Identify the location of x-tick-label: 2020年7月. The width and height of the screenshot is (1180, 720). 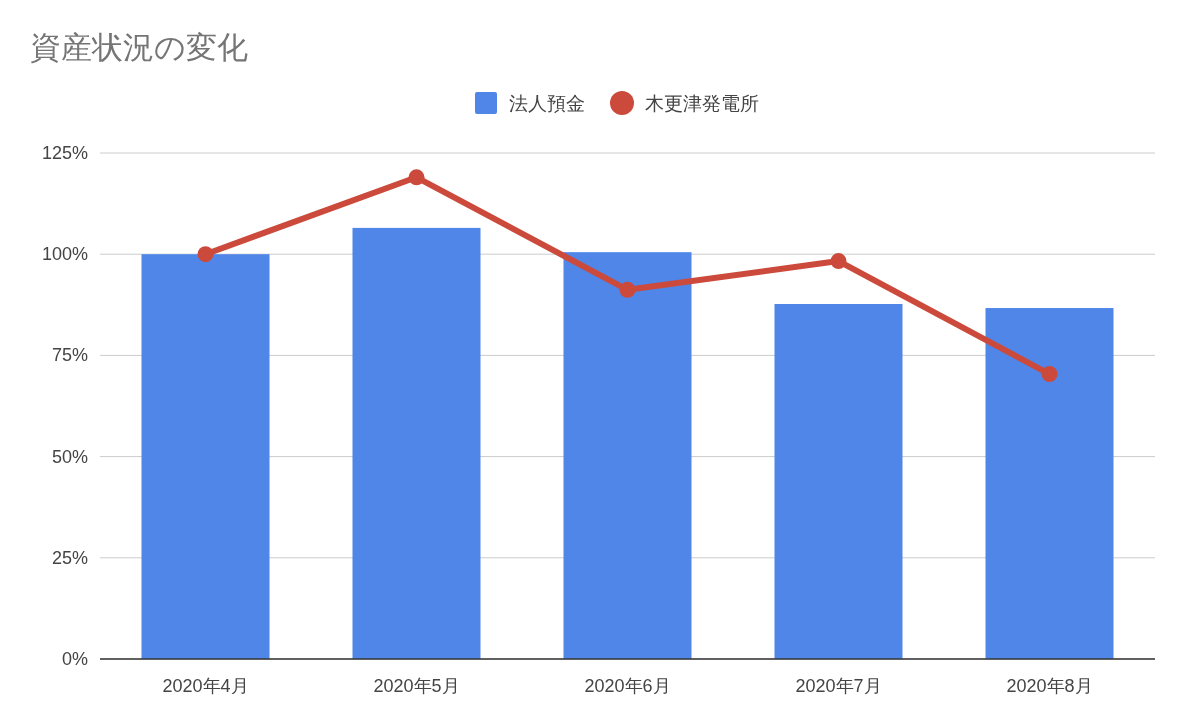
(838, 686).